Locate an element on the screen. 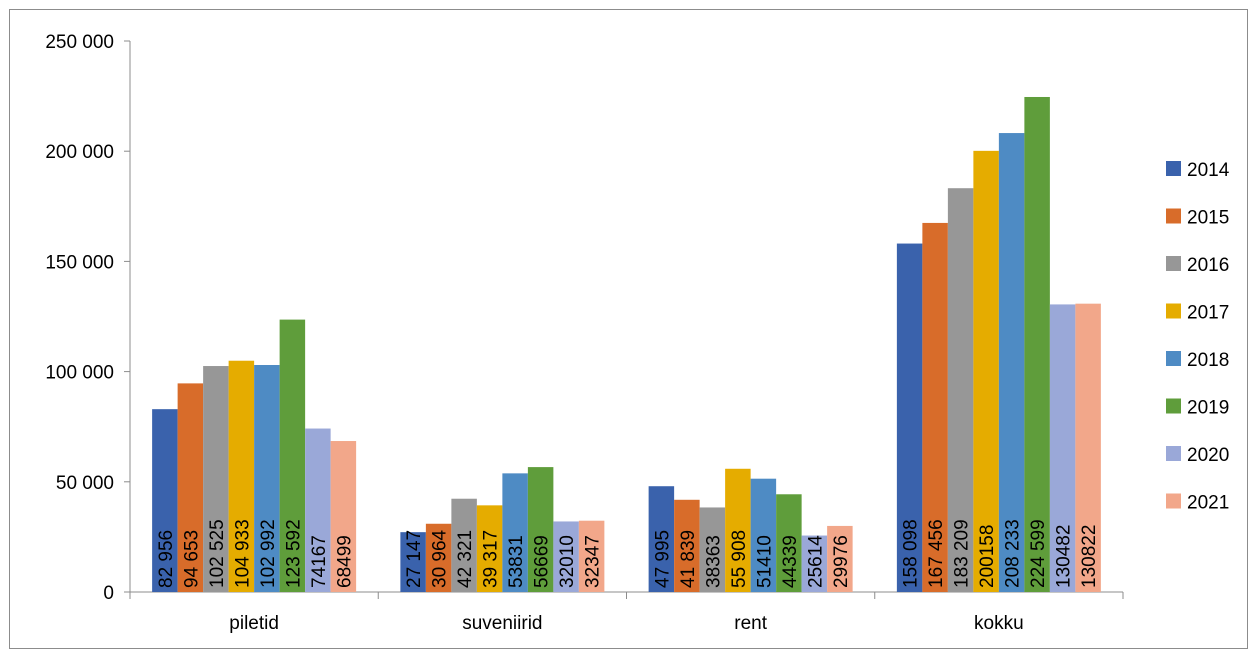  data-label: 130822 is located at coordinates (1089, 556).